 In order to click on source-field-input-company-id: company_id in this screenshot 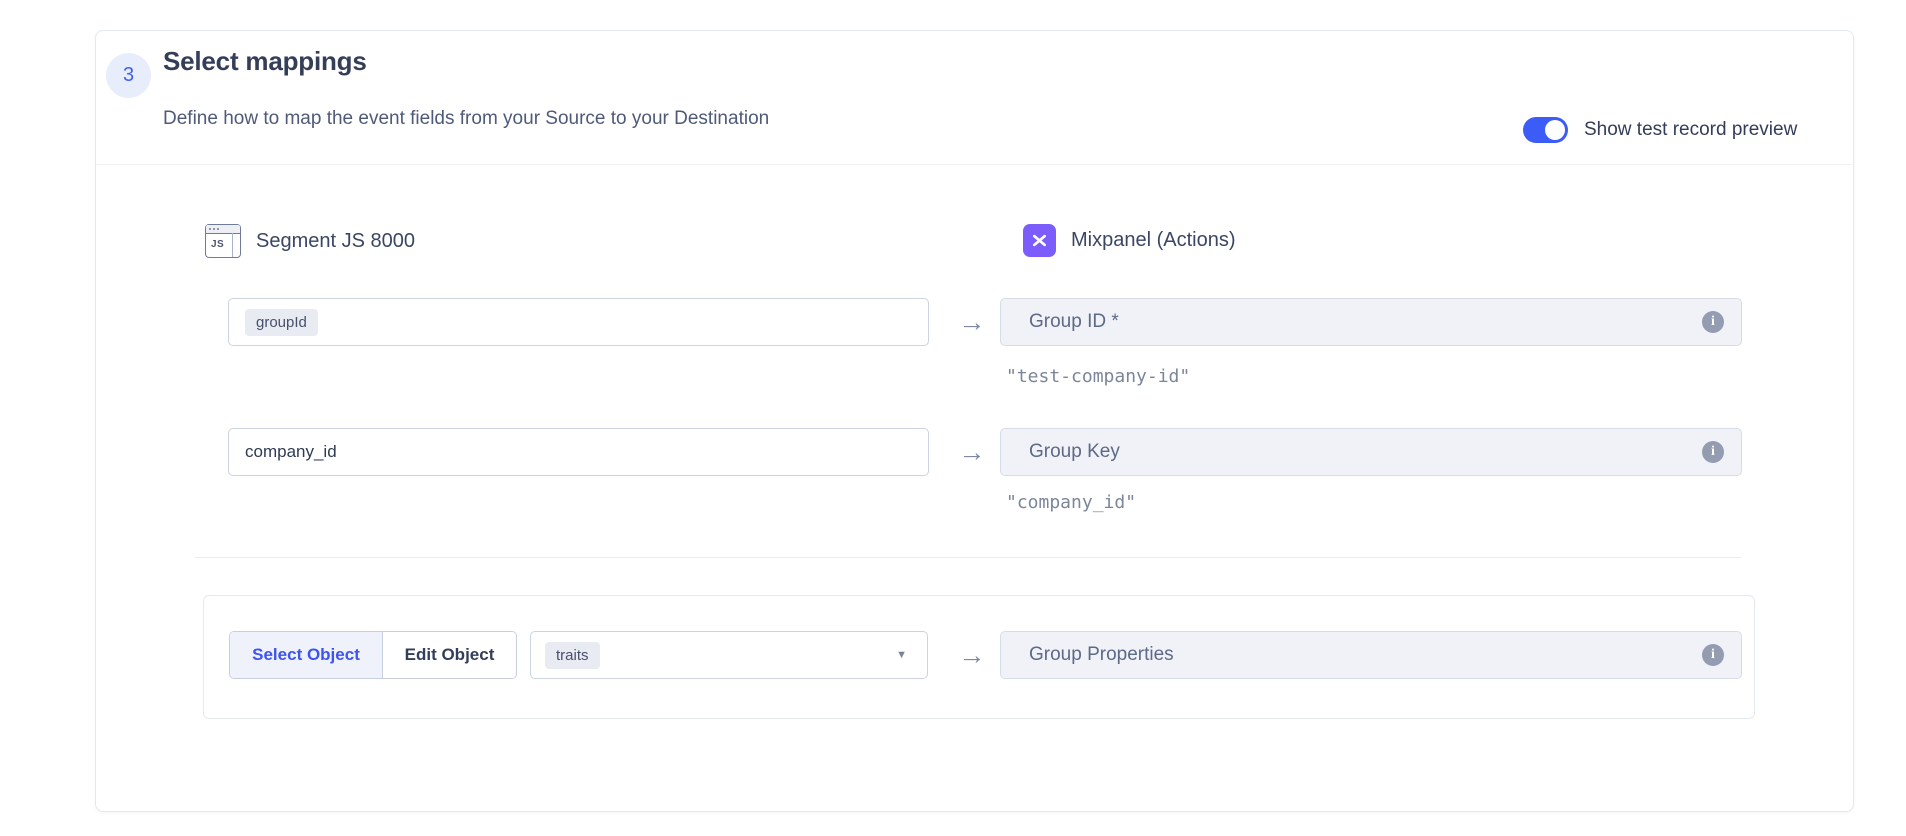, I will do `click(578, 452)`.